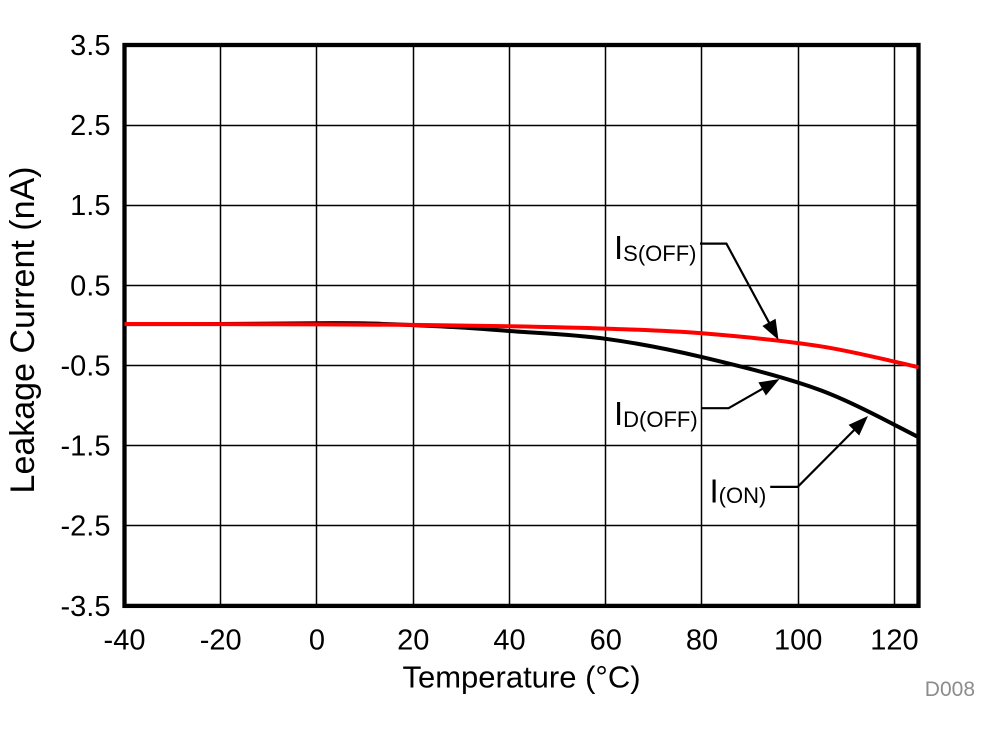  I want to click on svg-text: 0.5, so click(90, 286).